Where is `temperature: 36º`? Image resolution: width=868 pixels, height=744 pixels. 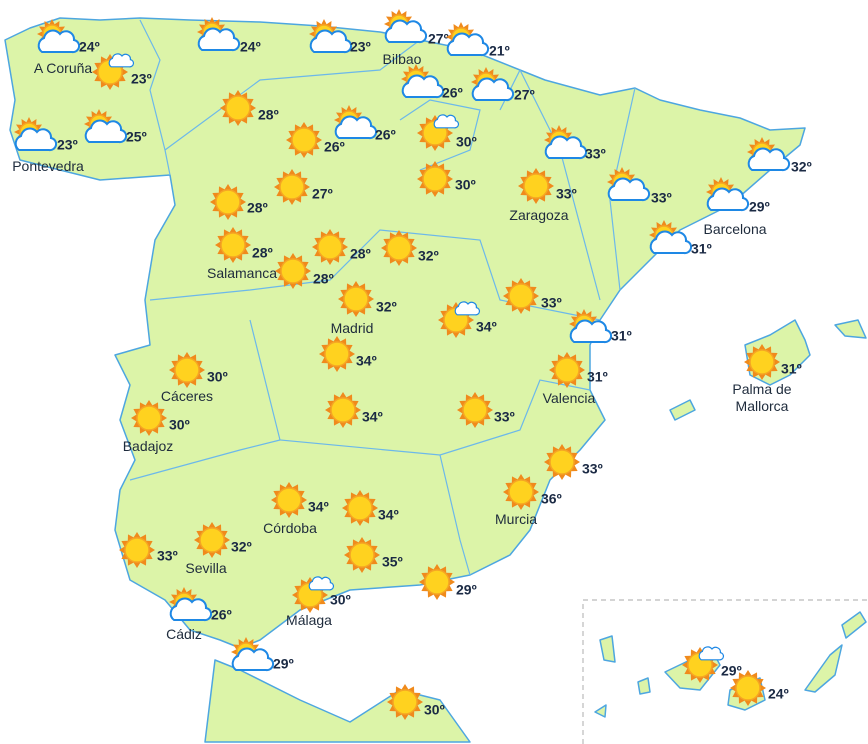
temperature: 36º is located at coordinates (551, 499).